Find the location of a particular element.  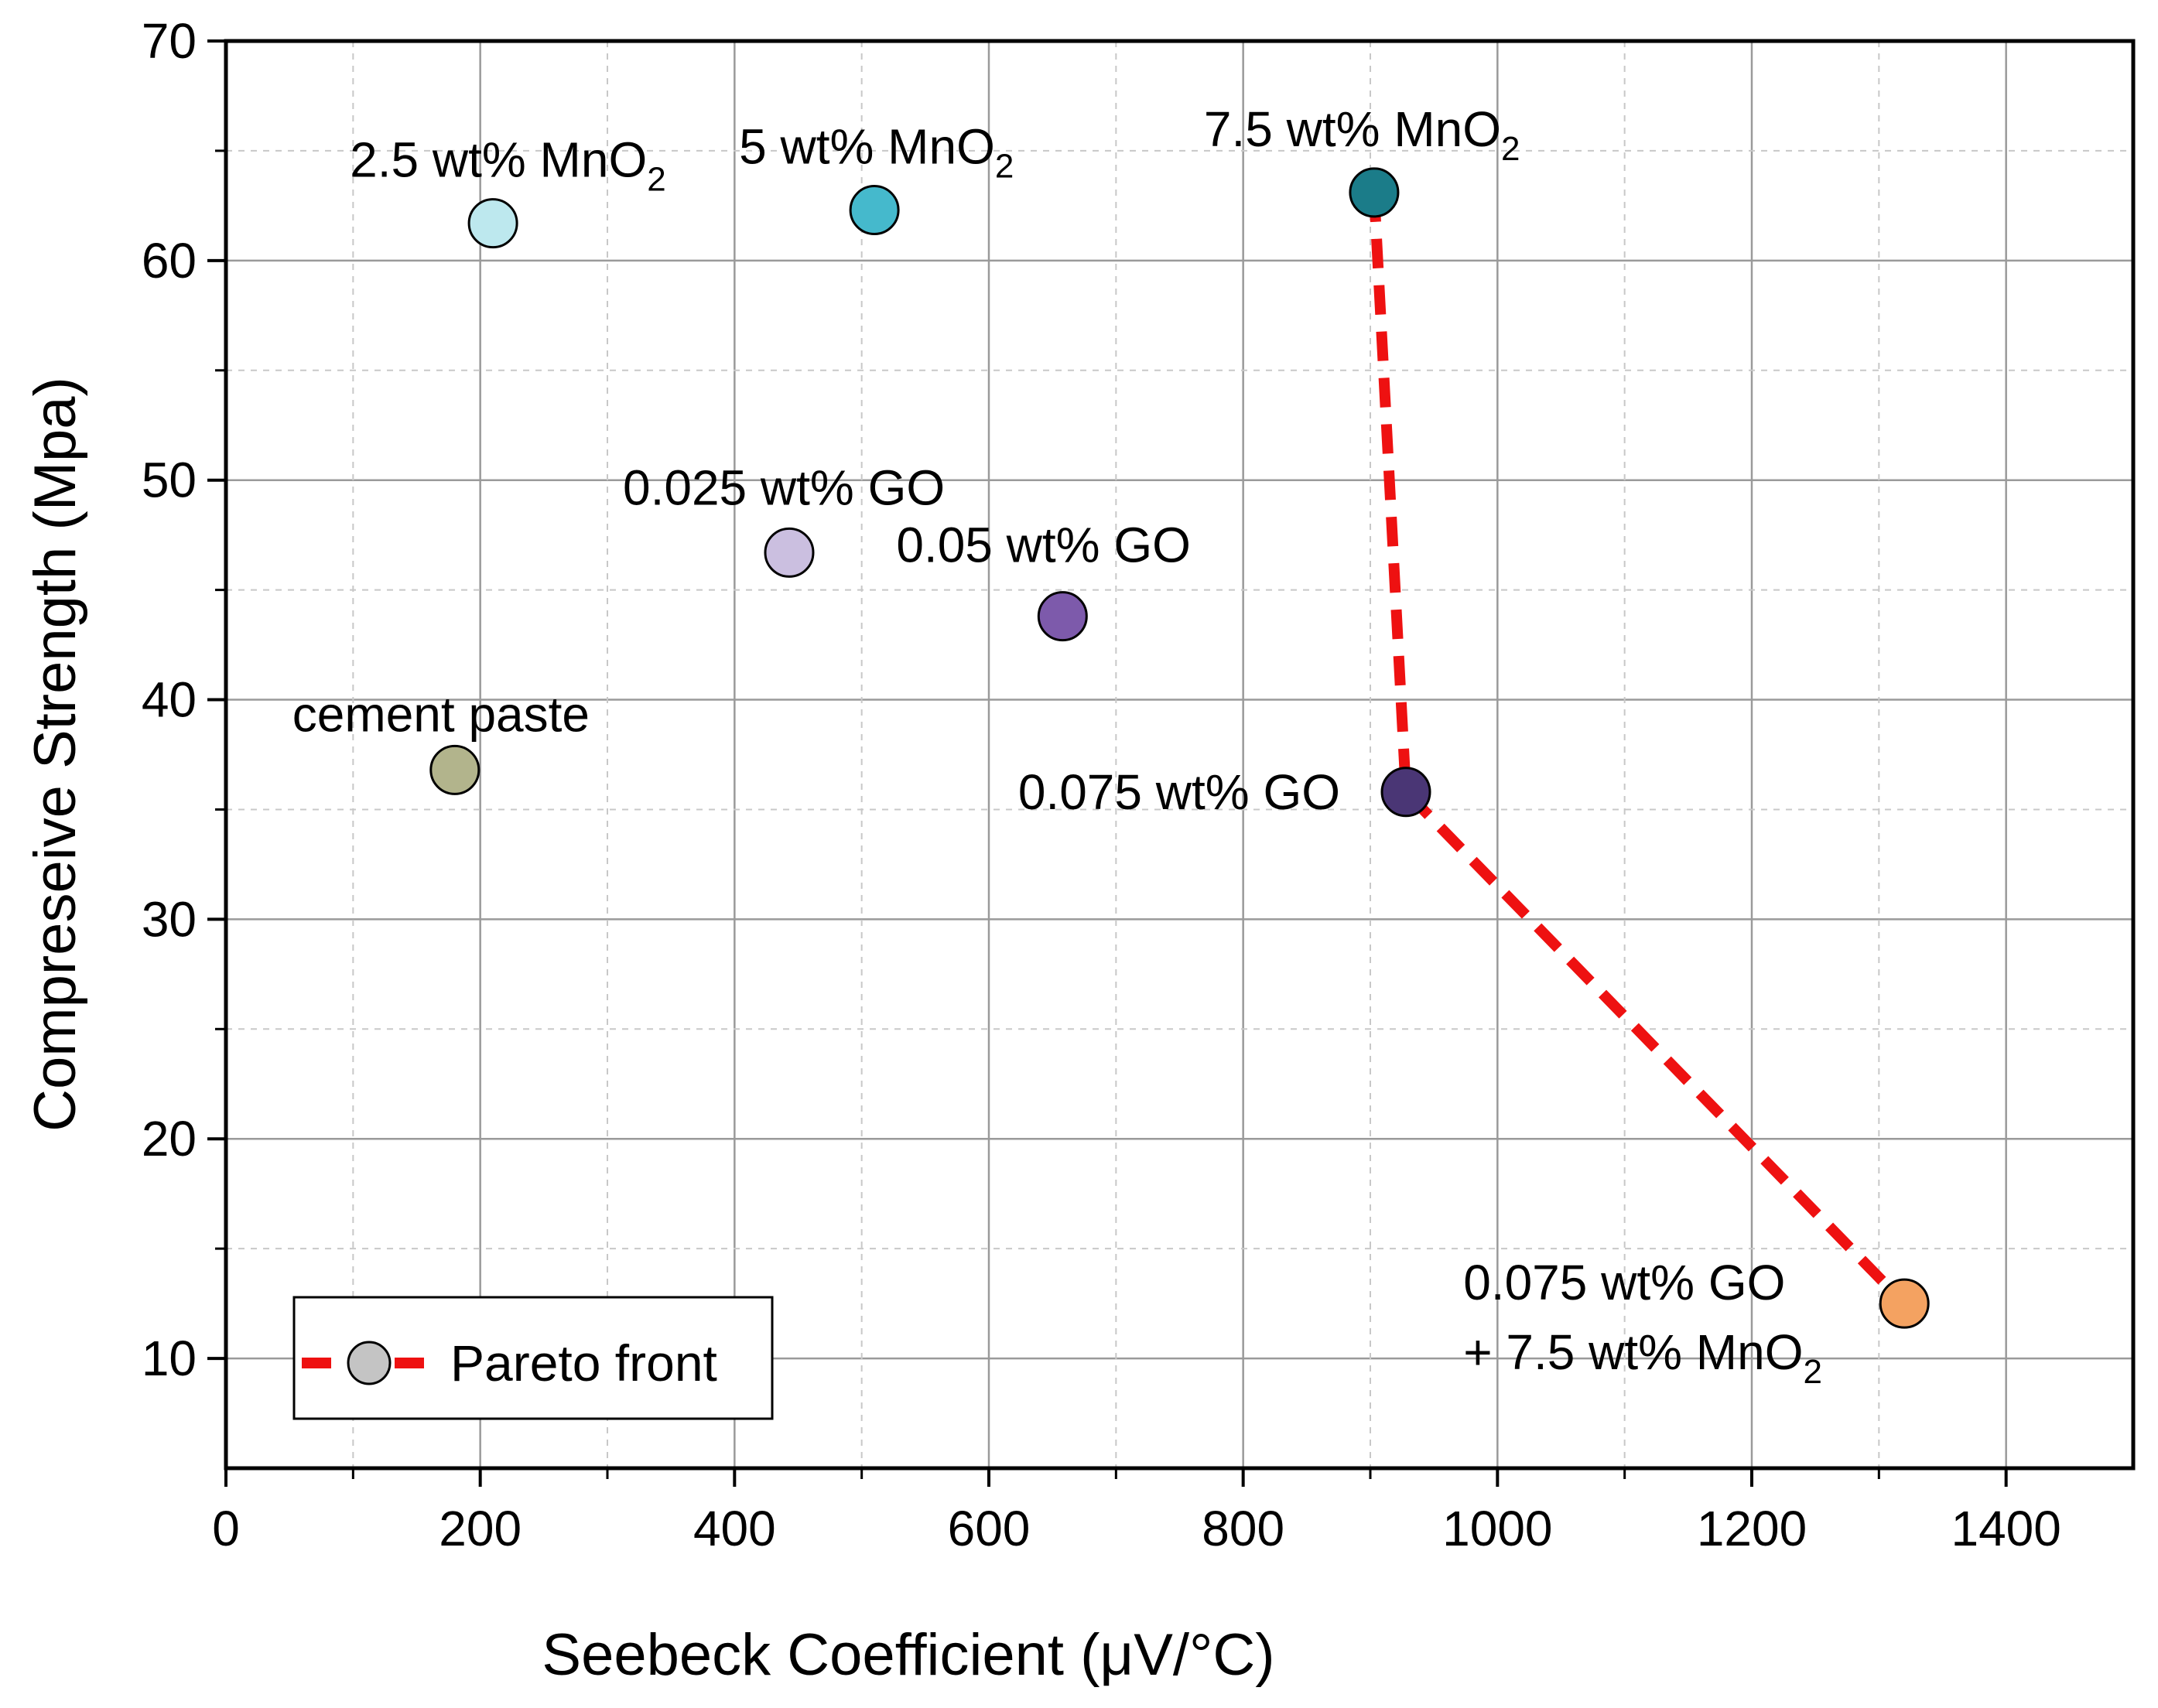

legend-marker-swatch is located at coordinates (369, 1363).